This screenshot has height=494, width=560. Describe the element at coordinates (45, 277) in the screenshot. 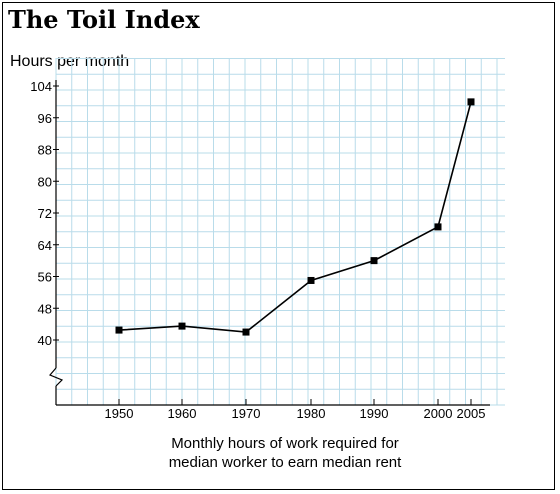

I see `y-tick-label: 56` at that location.